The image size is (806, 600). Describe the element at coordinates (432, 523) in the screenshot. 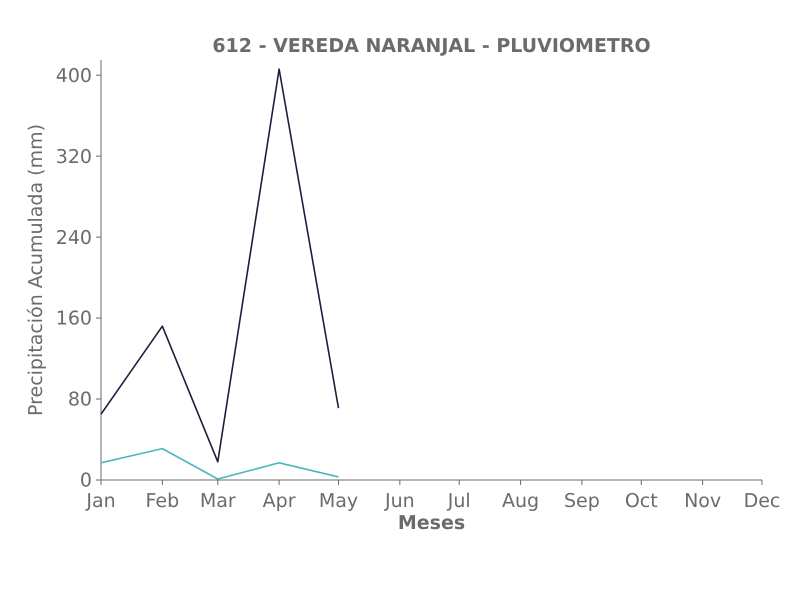

I see `x-axis-title: Meses` at that location.